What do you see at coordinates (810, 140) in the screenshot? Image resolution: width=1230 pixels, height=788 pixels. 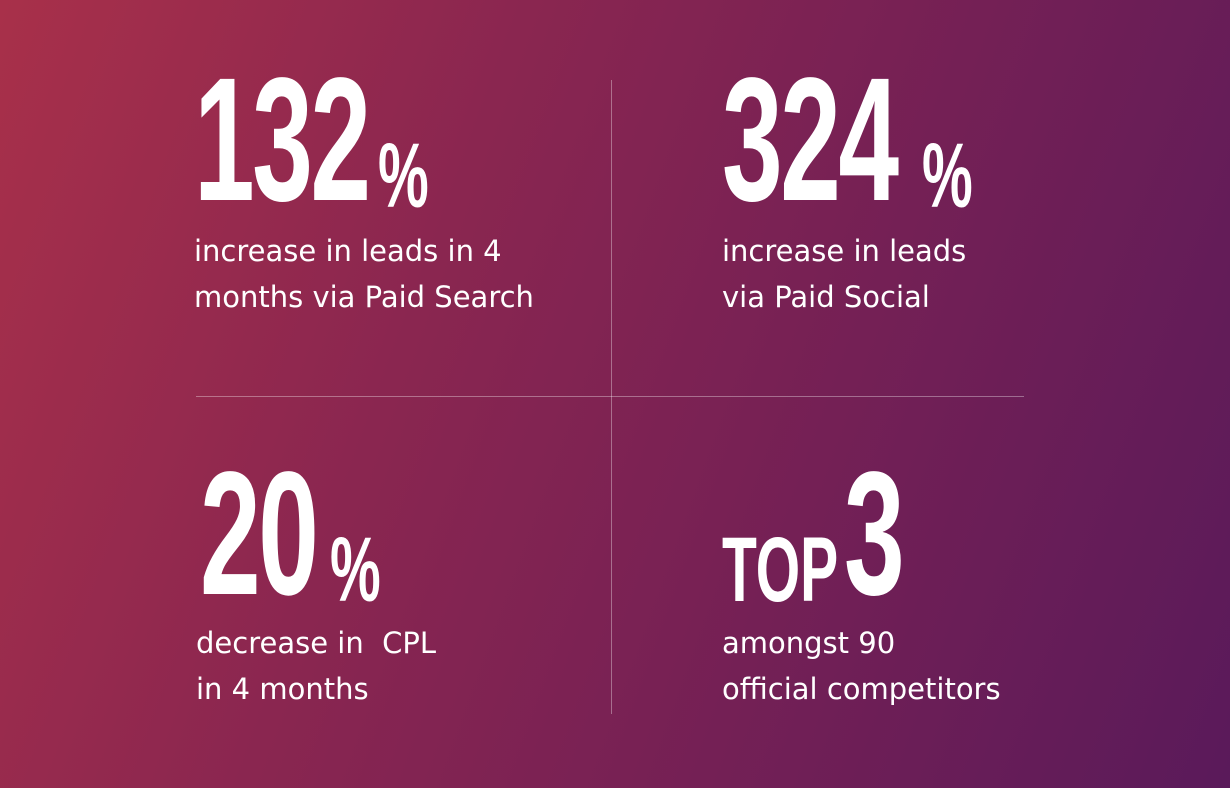 I see `stat-value: 324` at bounding box center [810, 140].